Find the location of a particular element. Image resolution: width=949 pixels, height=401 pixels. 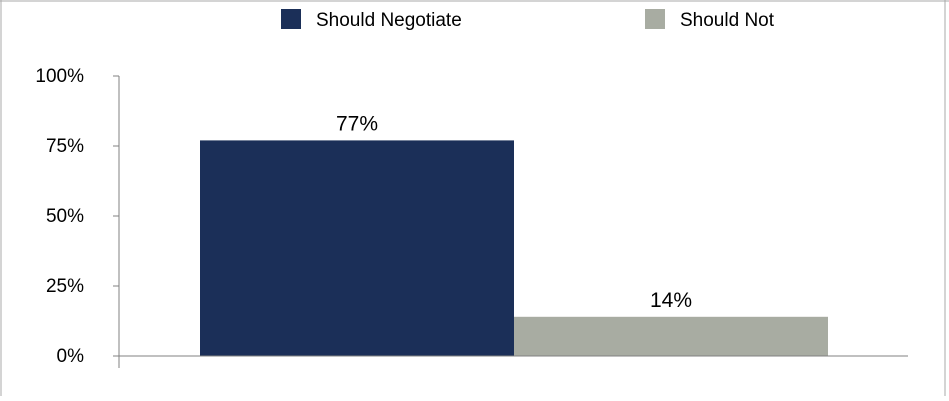

y-axis: 0% 25% 50% 75% 100% is located at coordinates (77, 217).